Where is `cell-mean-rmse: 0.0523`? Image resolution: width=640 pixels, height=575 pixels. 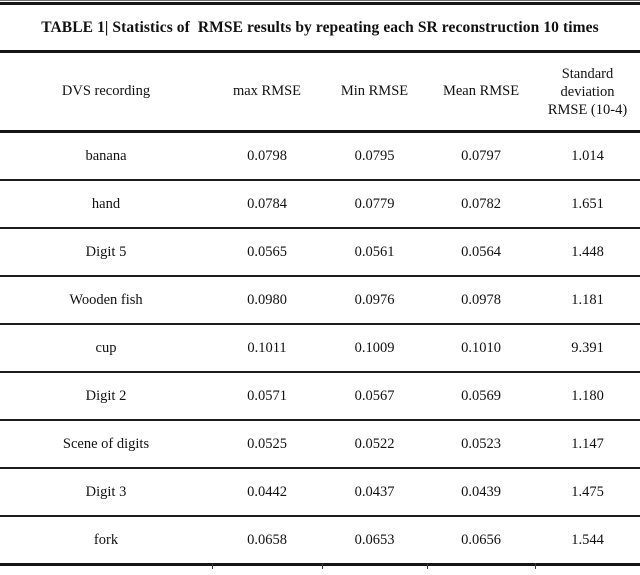 cell-mean-rmse: 0.0523 is located at coordinates (481, 444).